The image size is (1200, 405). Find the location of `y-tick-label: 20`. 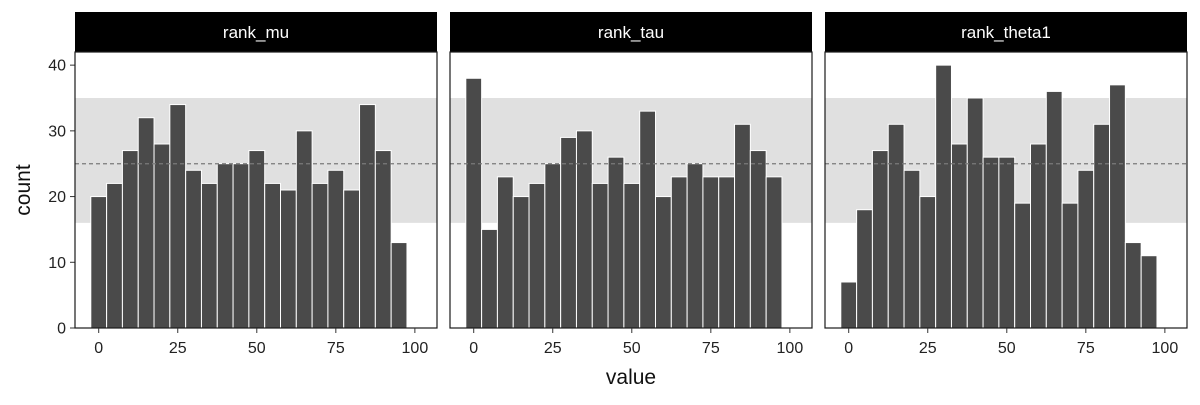

y-tick-label: 20 is located at coordinates (57, 197).